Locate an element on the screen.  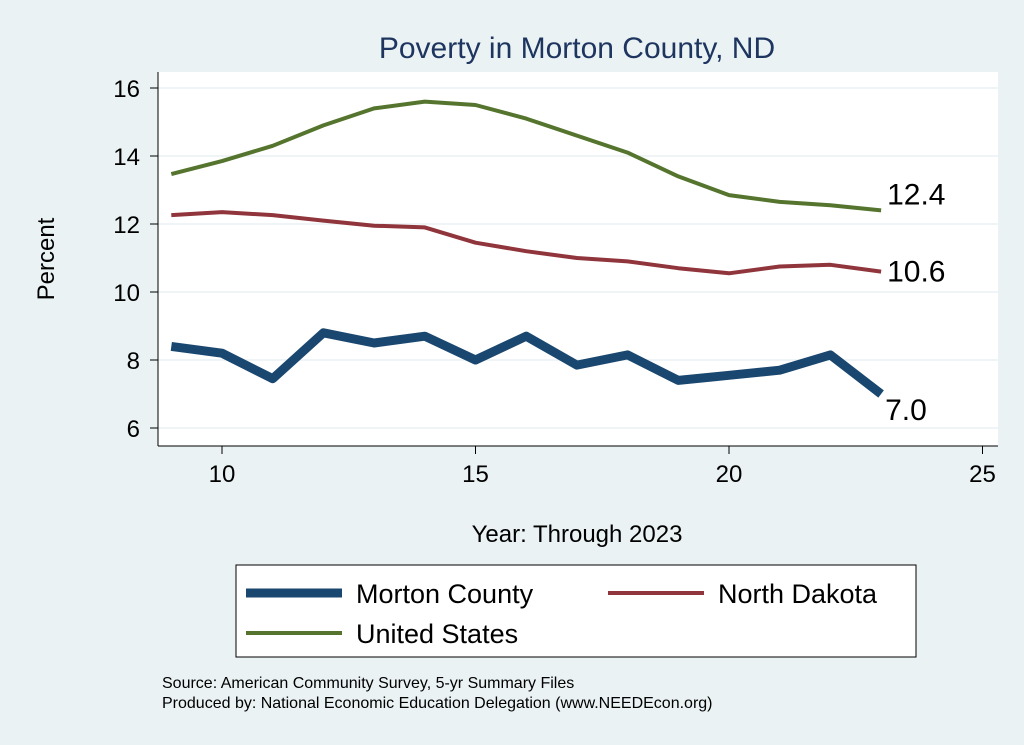
series-line-morton-county is located at coordinates (527, 363).